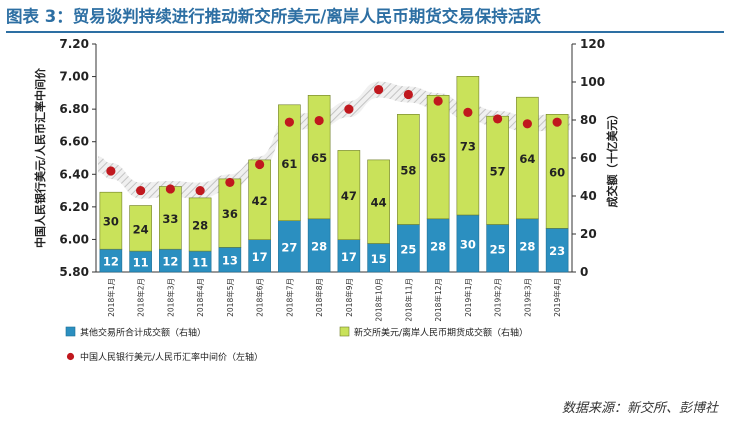 The width and height of the screenshot is (732, 423). I want to click on bar-other-label: 27, so click(289, 247).